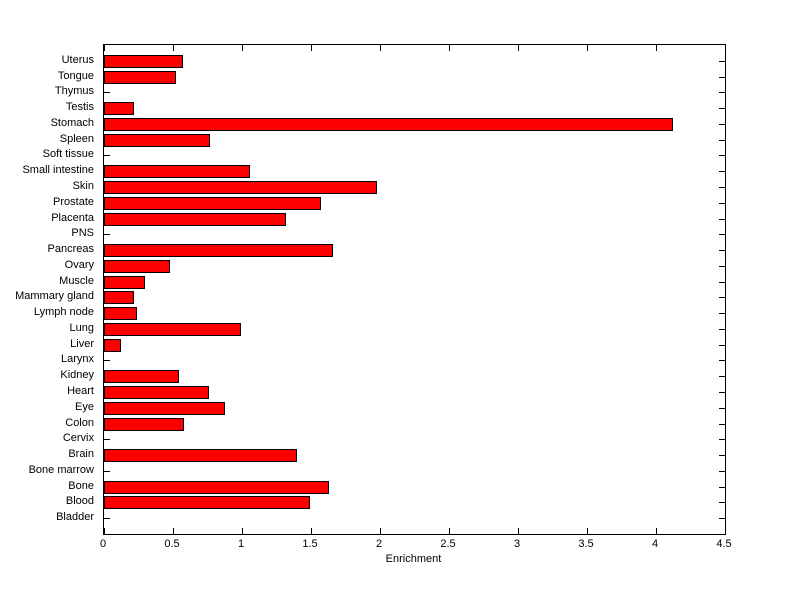  Describe the element at coordinates (72, 218) in the screenshot. I see `y-axis-label: Placenta` at that location.